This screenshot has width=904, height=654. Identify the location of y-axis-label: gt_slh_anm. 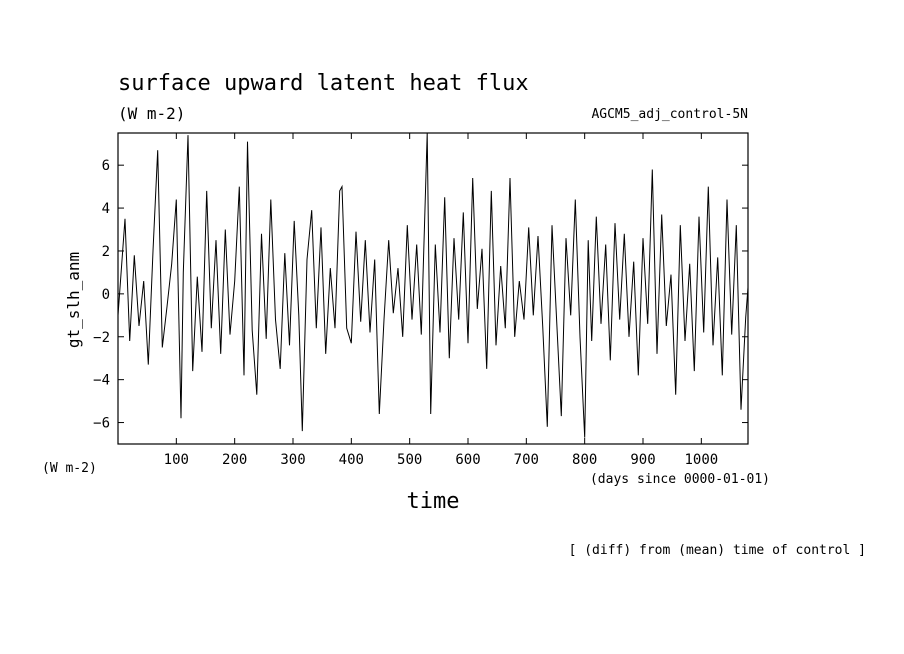
(73, 300).